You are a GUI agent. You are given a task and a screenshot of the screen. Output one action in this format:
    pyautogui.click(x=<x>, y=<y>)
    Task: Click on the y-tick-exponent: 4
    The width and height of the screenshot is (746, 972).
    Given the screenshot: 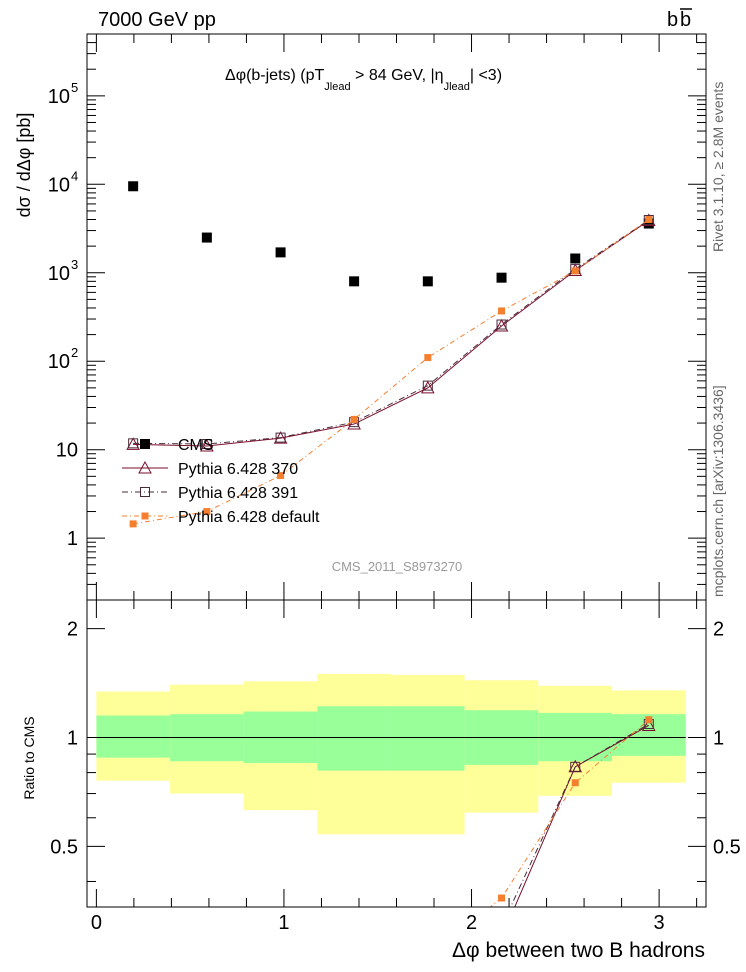 What is the action you would take?
    pyautogui.click(x=74, y=175)
    